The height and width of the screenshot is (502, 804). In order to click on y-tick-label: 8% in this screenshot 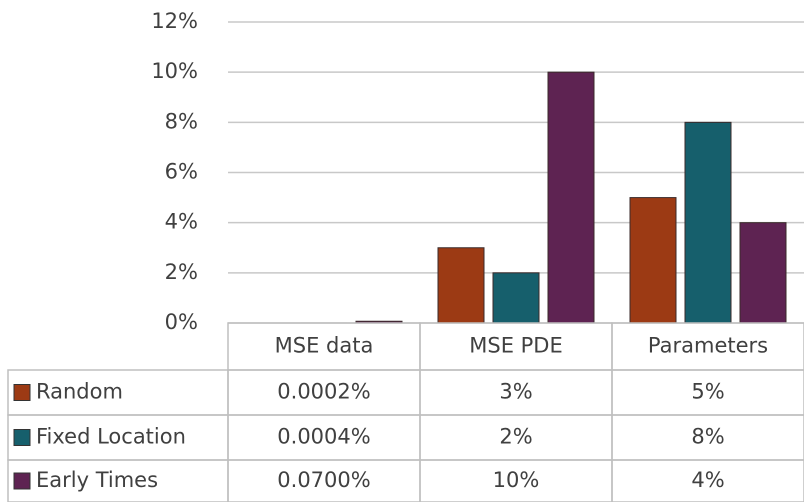, I will do `click(181, 121)`.